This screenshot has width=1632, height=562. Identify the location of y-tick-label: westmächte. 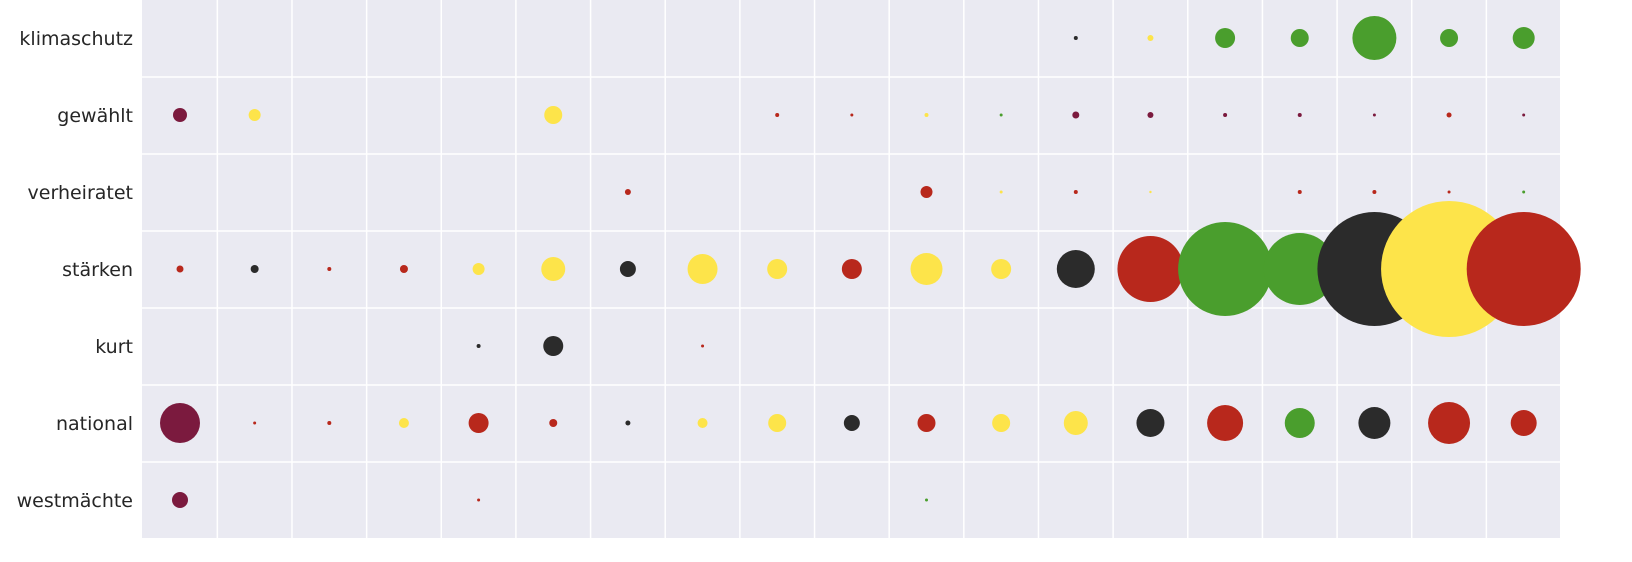
(75, 501).